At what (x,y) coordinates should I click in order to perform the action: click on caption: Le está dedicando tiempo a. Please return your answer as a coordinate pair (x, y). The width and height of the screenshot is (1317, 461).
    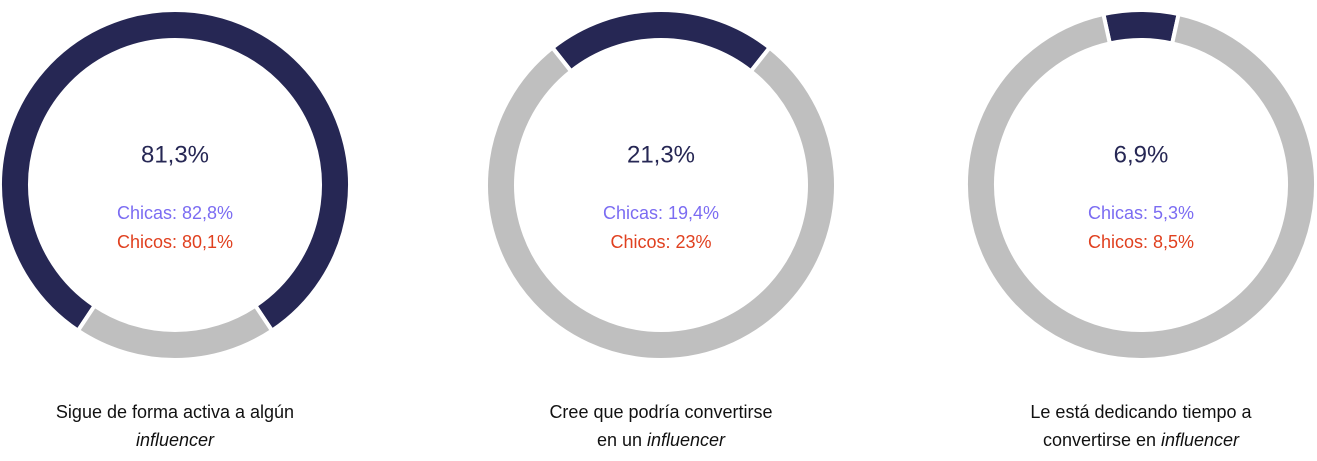
    Looking at the image, I should click on (1141, 412).